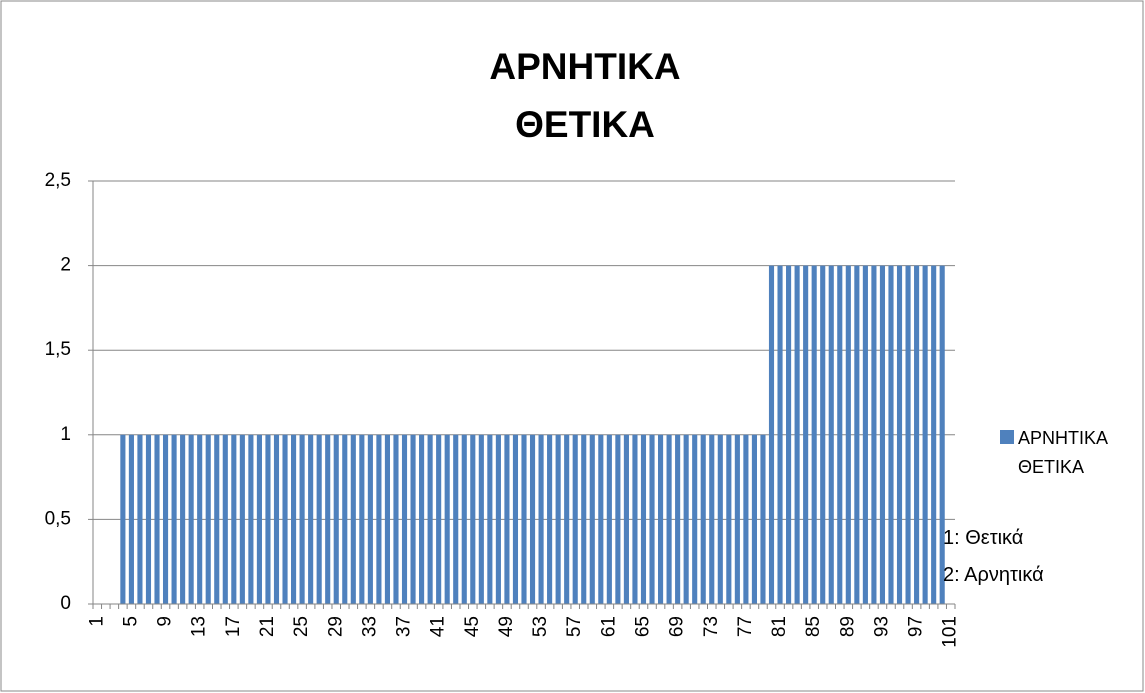  What do you see at coordinates (58, 349) in the screenshot?
I see `y-tick-label: 1,5` at bounding box center [58, 349].